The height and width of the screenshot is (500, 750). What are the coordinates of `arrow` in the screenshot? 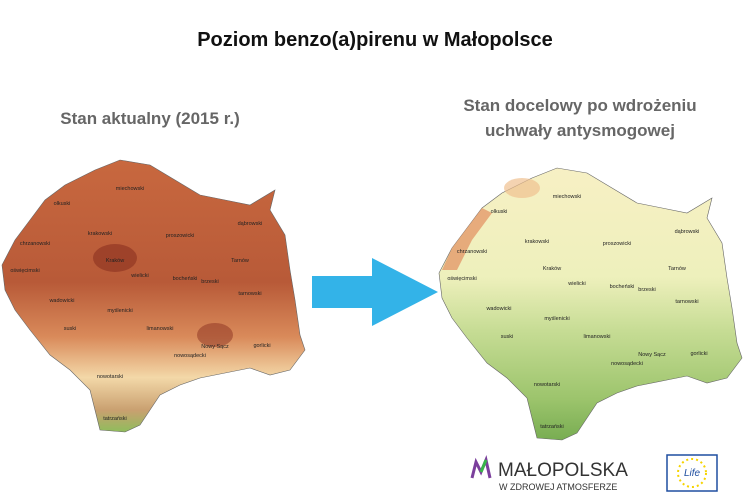 It's located at (375, 292).